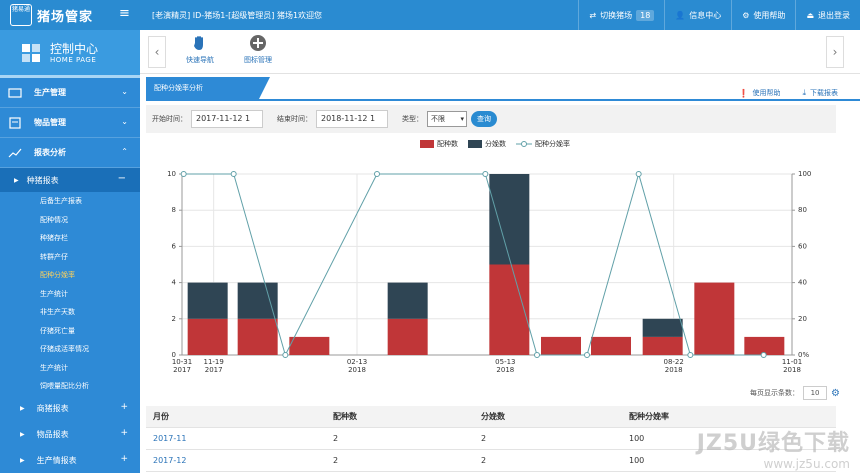 The width and height of the screenshot is (860, 474). I want to click on logout-button: ⏏ 退出登录, so click(827, 15).